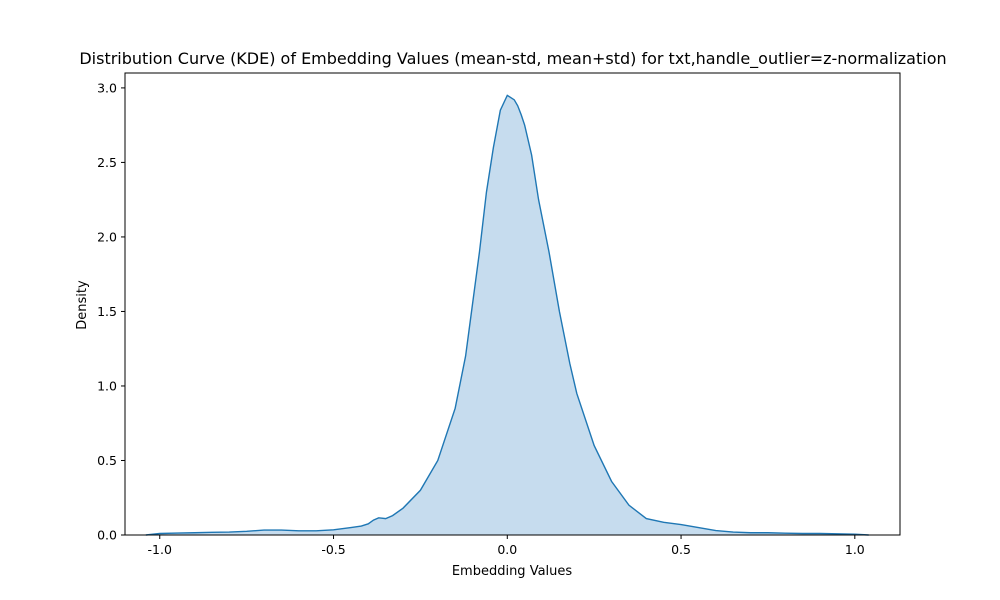 This screenshot has width=1000, height=600. What do you see at coordinates (855, 549) in the screenshot?
I see `x-tick-label: 1.0` at bounding box center [855, 549].